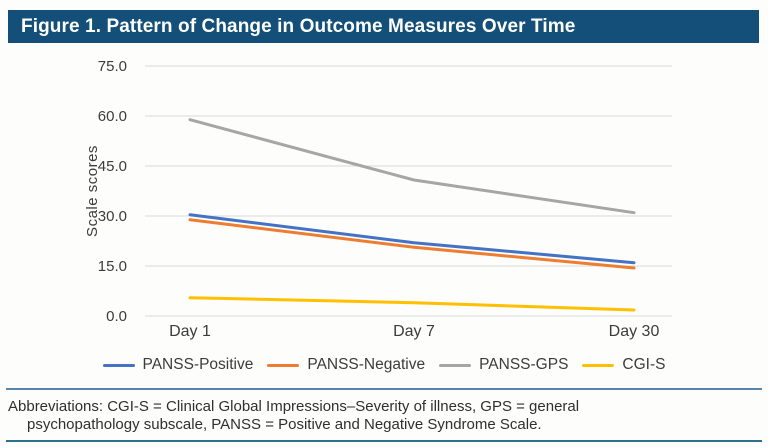  What do you see at coordinates (112, 116) in the screenshot?
I see `y-tick-label: 60.0` at bounding box center [112, 116].